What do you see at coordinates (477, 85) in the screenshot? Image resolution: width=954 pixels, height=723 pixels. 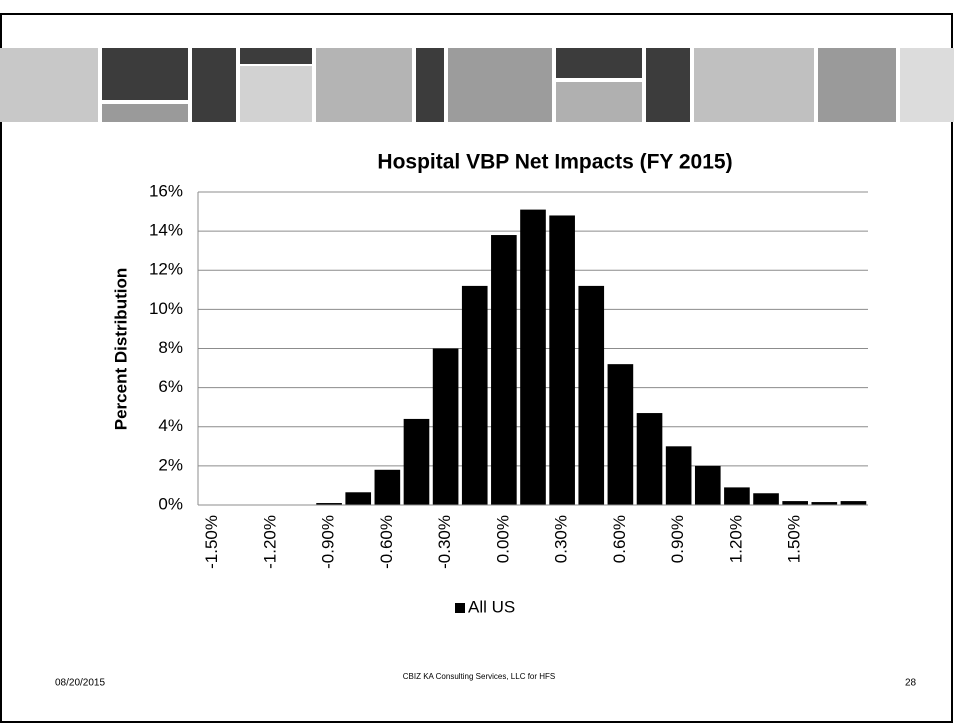 I see `banner` at bounding box center [477, 85].